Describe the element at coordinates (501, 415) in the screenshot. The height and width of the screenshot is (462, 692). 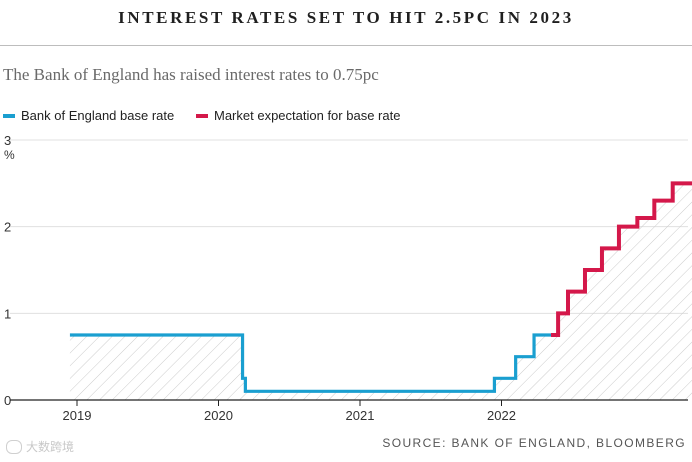
I see `x-tick-label-2022: 2022` at that location.